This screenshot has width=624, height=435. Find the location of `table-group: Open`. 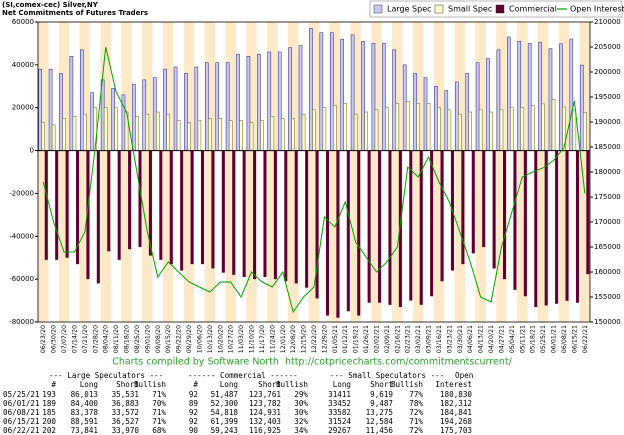

table-group: Open is located at coordinates (464, 375).